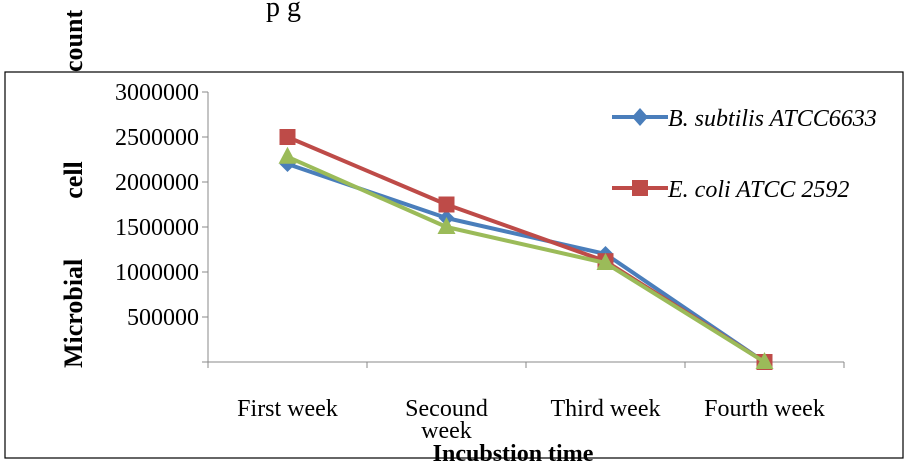 Image resolution: width=924 pixels, height=461 pixels. What do you see at coordinates (640, 117) in the screenshot?
I see `legend-marker-b-subtilis` at bounding box center [640, 117].